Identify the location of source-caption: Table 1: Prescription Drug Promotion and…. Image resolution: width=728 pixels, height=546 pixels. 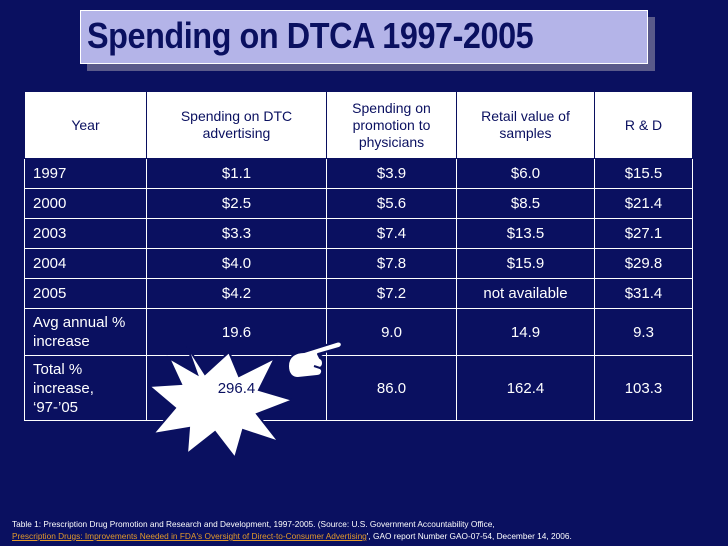
(292, 530).